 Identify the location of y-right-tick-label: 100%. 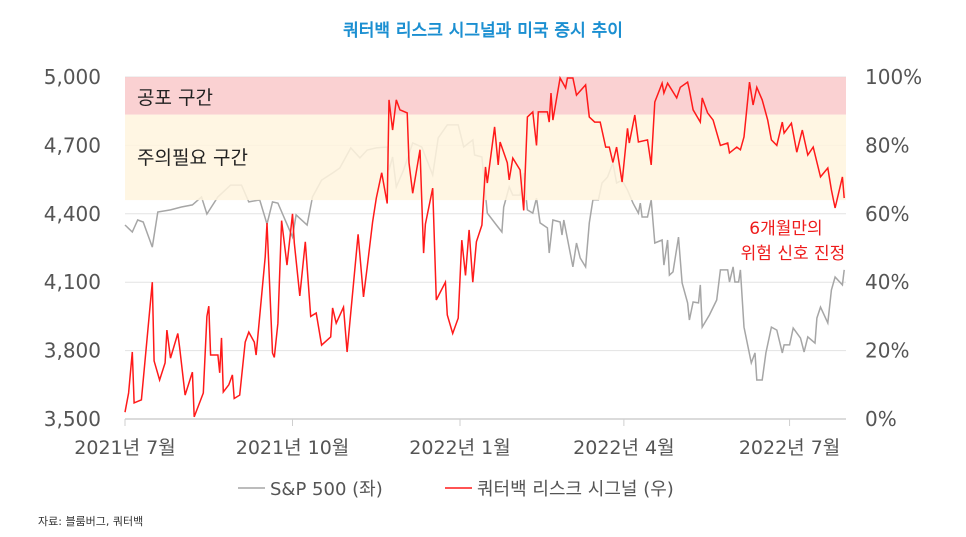
(893, 77).